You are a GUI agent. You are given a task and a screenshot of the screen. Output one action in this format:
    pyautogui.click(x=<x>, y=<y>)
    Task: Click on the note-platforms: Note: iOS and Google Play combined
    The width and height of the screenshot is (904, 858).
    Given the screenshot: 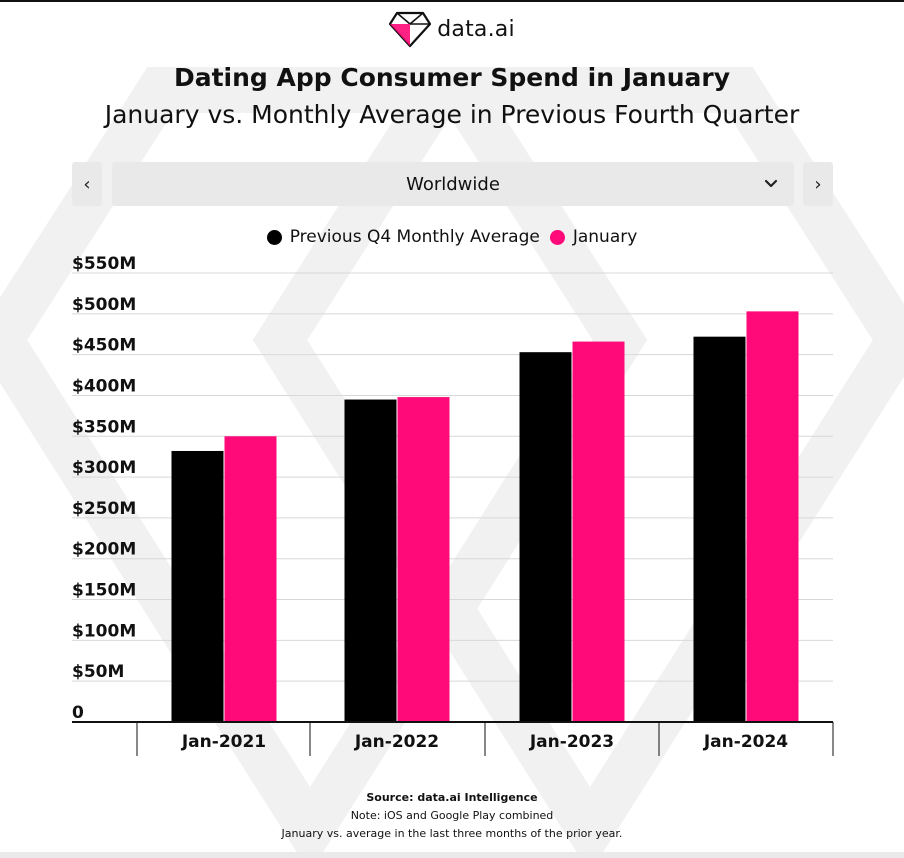 What is the action you would take?
    pyautogui.click(x=452, y=815)
    